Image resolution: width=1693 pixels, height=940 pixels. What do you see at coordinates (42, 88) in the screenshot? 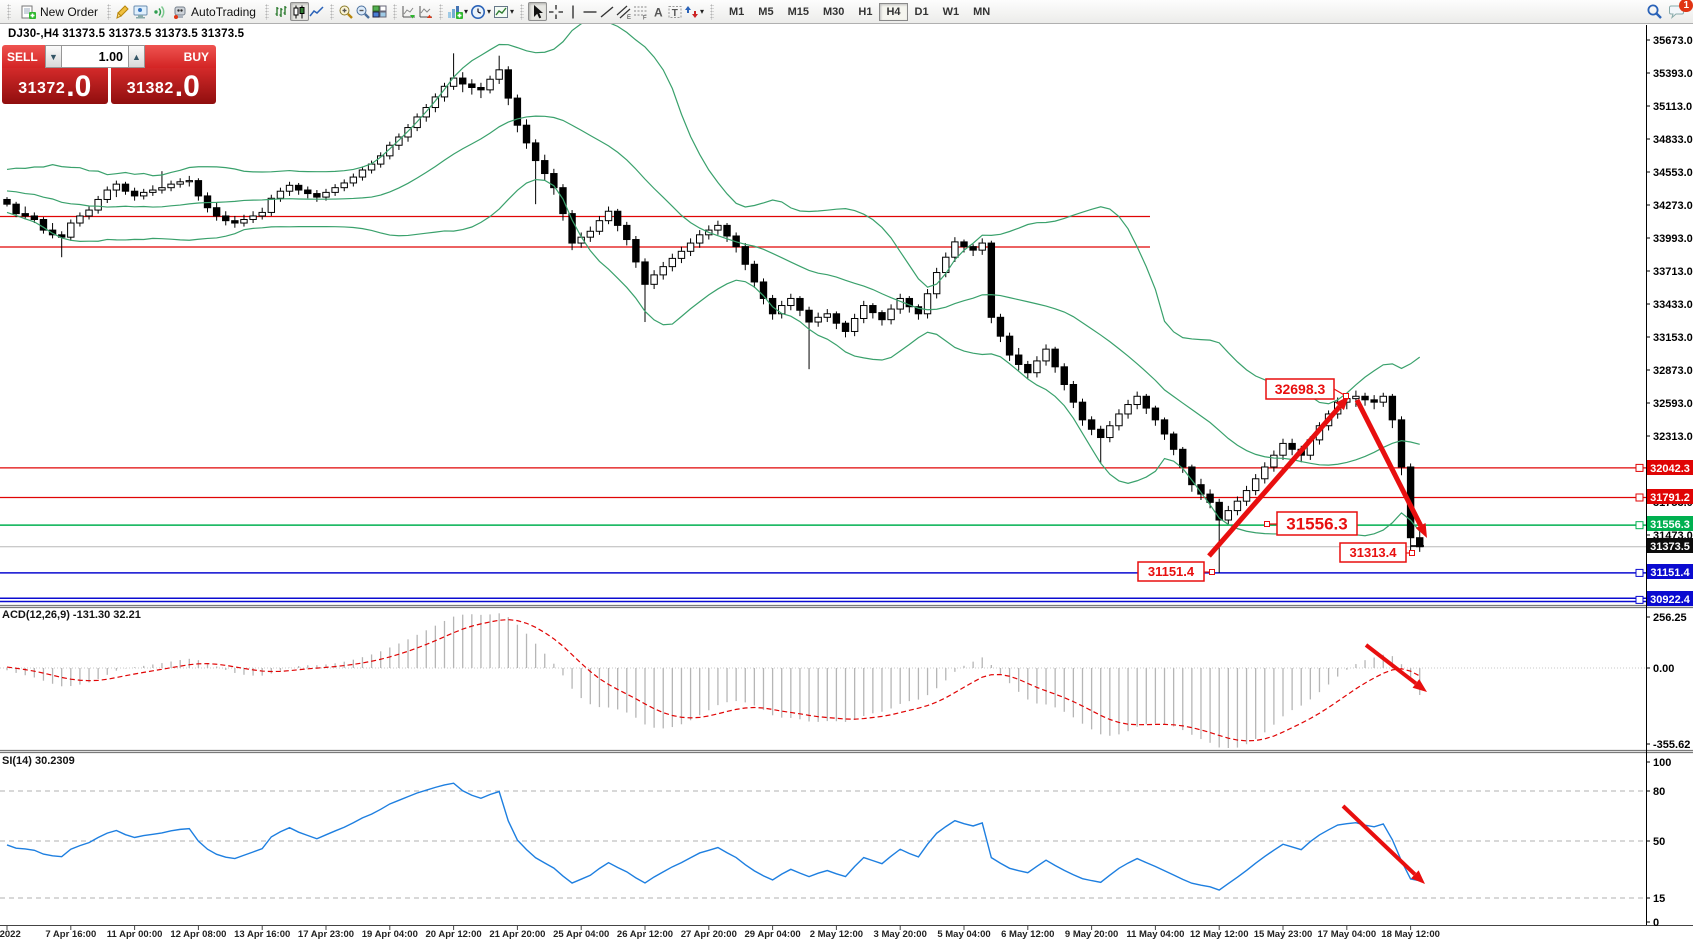
I see `sell-price-main: 31372` at bounding box center [42, 88].